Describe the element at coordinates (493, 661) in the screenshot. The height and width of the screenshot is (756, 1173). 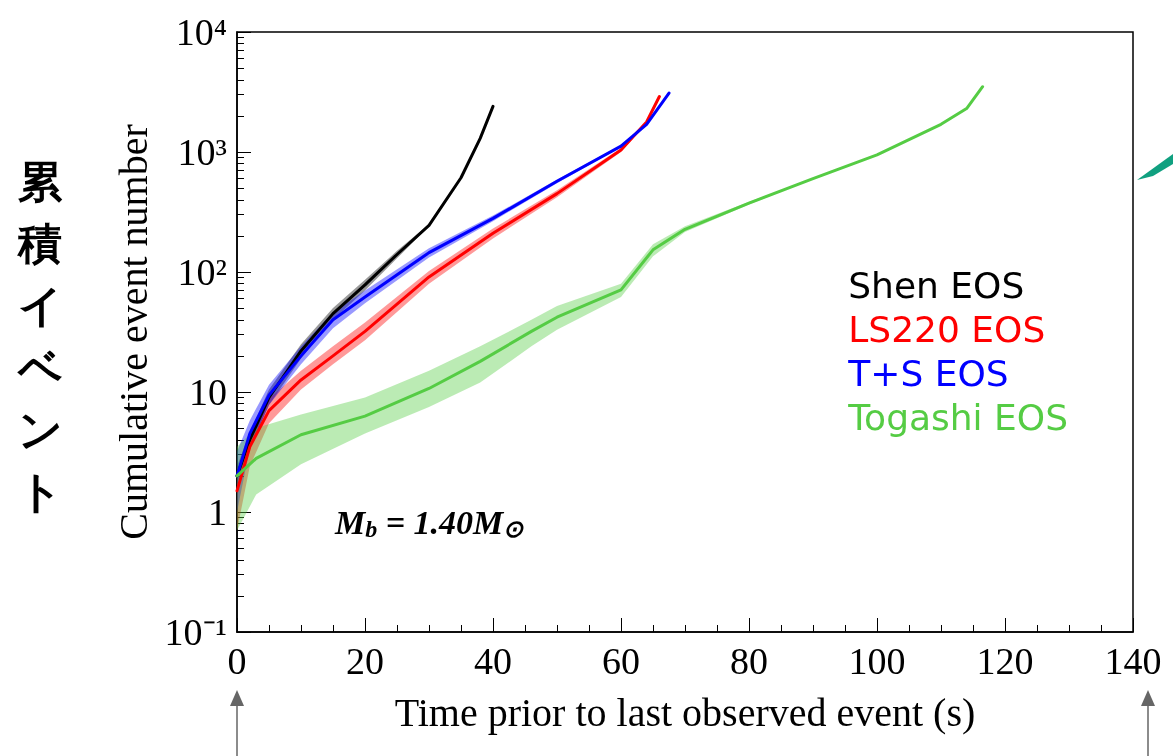
I see `x-tick-label: 40` at that location.